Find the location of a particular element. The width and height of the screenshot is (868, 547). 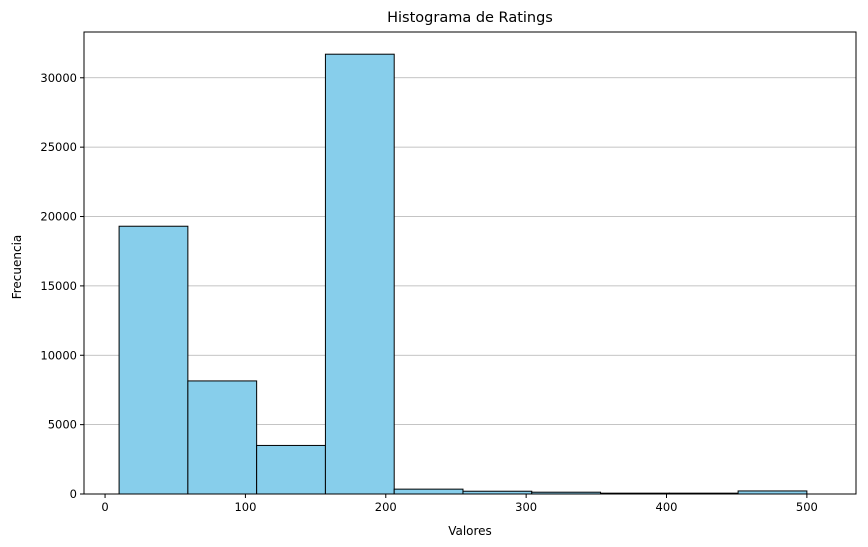

y-tick-label: 15000 is located at coordinates (58, 286).